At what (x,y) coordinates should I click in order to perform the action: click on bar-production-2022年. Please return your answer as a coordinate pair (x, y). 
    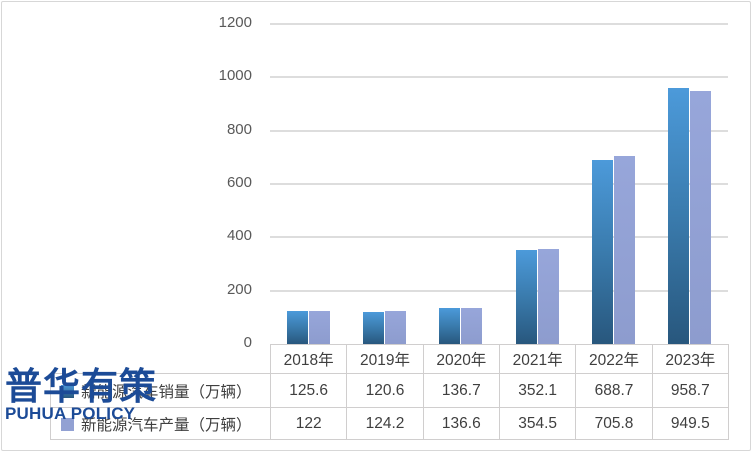
    Looking at the image, I should click on (624, 249).